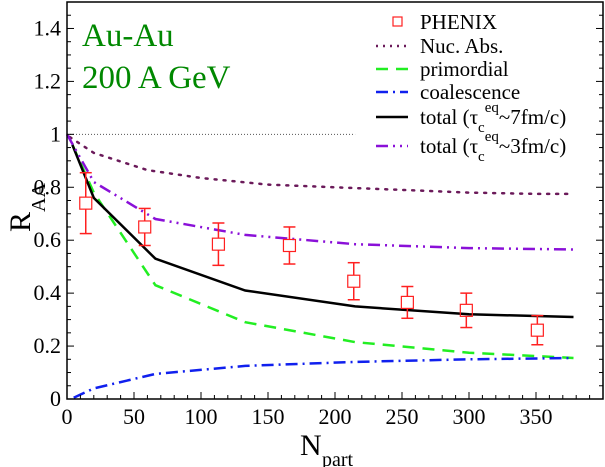 Image resolution: width=605 pixels, height=467 pixels. Describe the element at coordinates (464, 69) in the screenshot. I see `legend-label: primordial` at that location.